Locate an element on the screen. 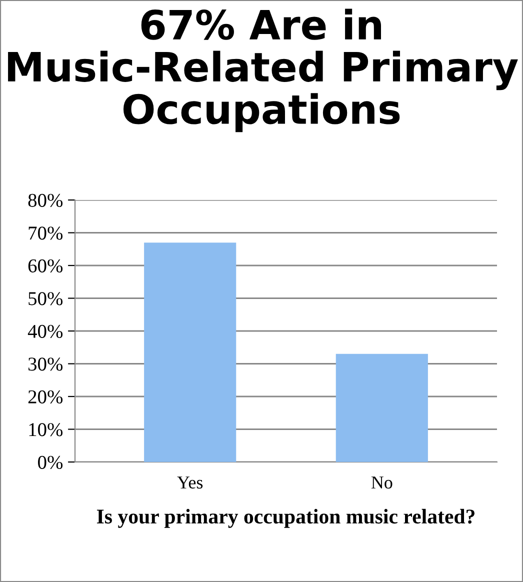 Image resolution: width=523 pixels, height=582 pixels. y-tick-label: 50% is located at coordinates (45, 299).